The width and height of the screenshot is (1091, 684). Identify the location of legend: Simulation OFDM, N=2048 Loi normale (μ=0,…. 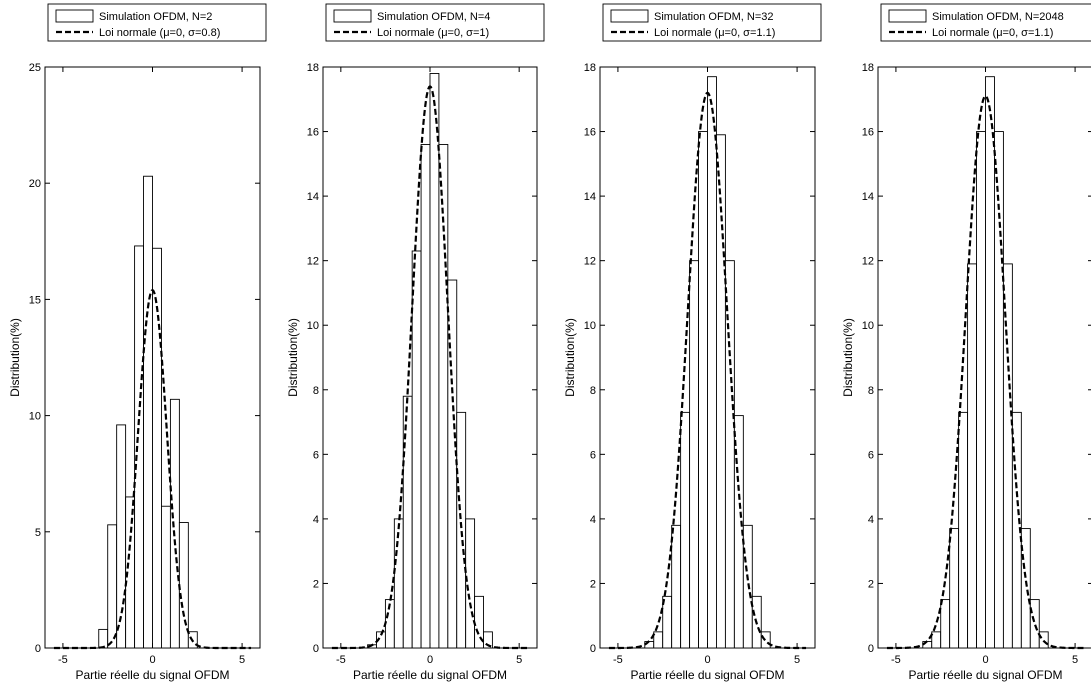
(985, 22).